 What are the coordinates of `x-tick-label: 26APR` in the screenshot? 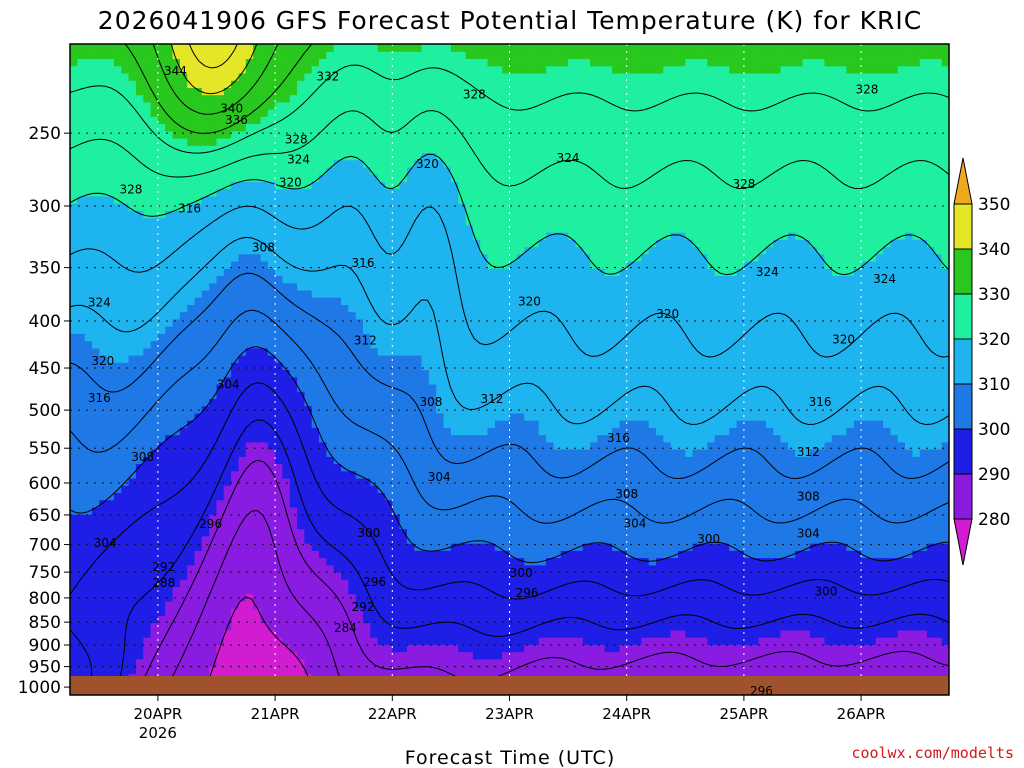 It's located at (861, 714).